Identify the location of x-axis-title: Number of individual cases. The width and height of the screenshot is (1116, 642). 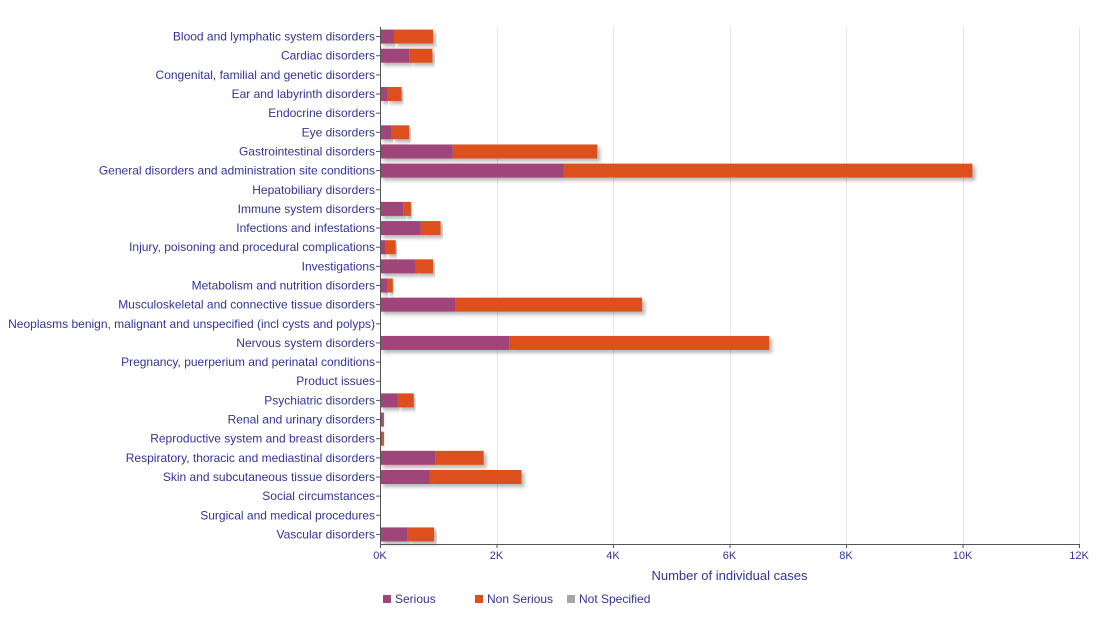
(729, 575).